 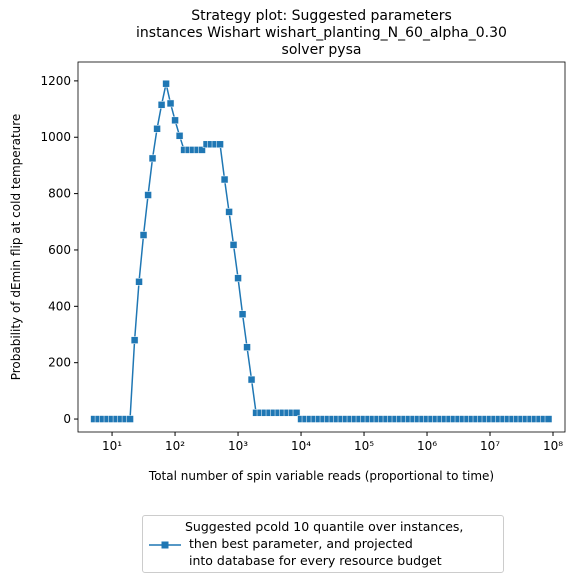 I want to click on x-tick-label: 10⁷, so click(x=490, y=446).